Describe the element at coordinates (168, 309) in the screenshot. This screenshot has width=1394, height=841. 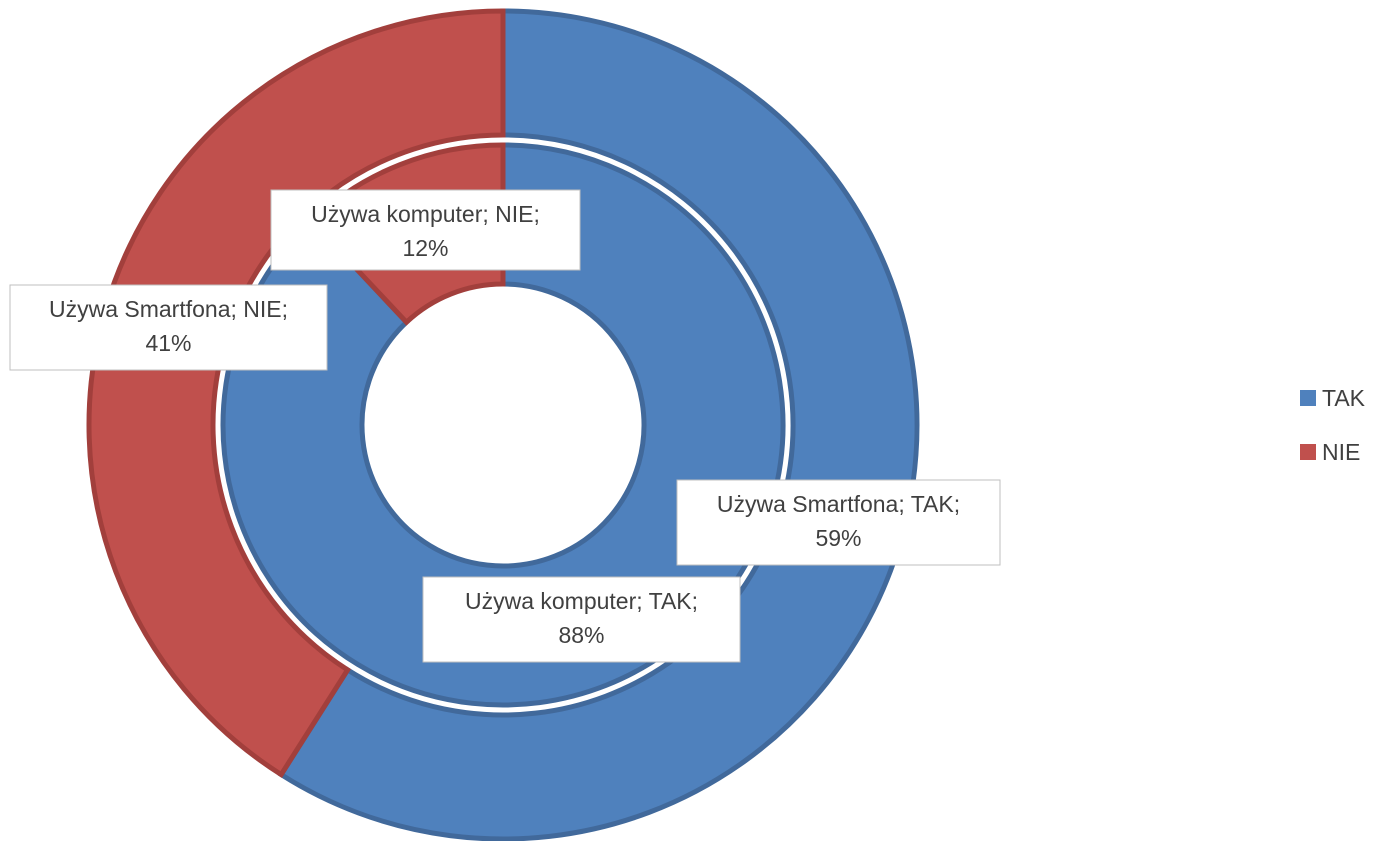
I see `data-label-line: Używa Smartfona; NIE;` at that location.